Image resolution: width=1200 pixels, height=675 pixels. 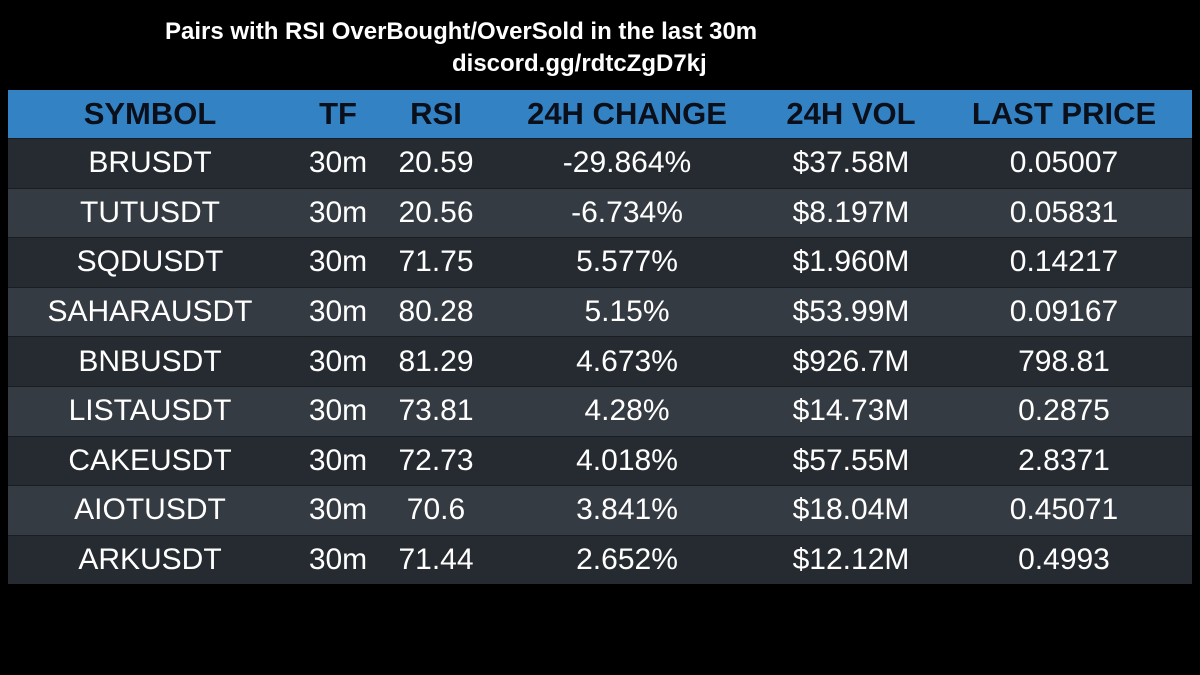 What do you see at coordinates (851, 510) in the screenshot?
I see `volume-cell: $18.04M` at bounding box center [851, 510].